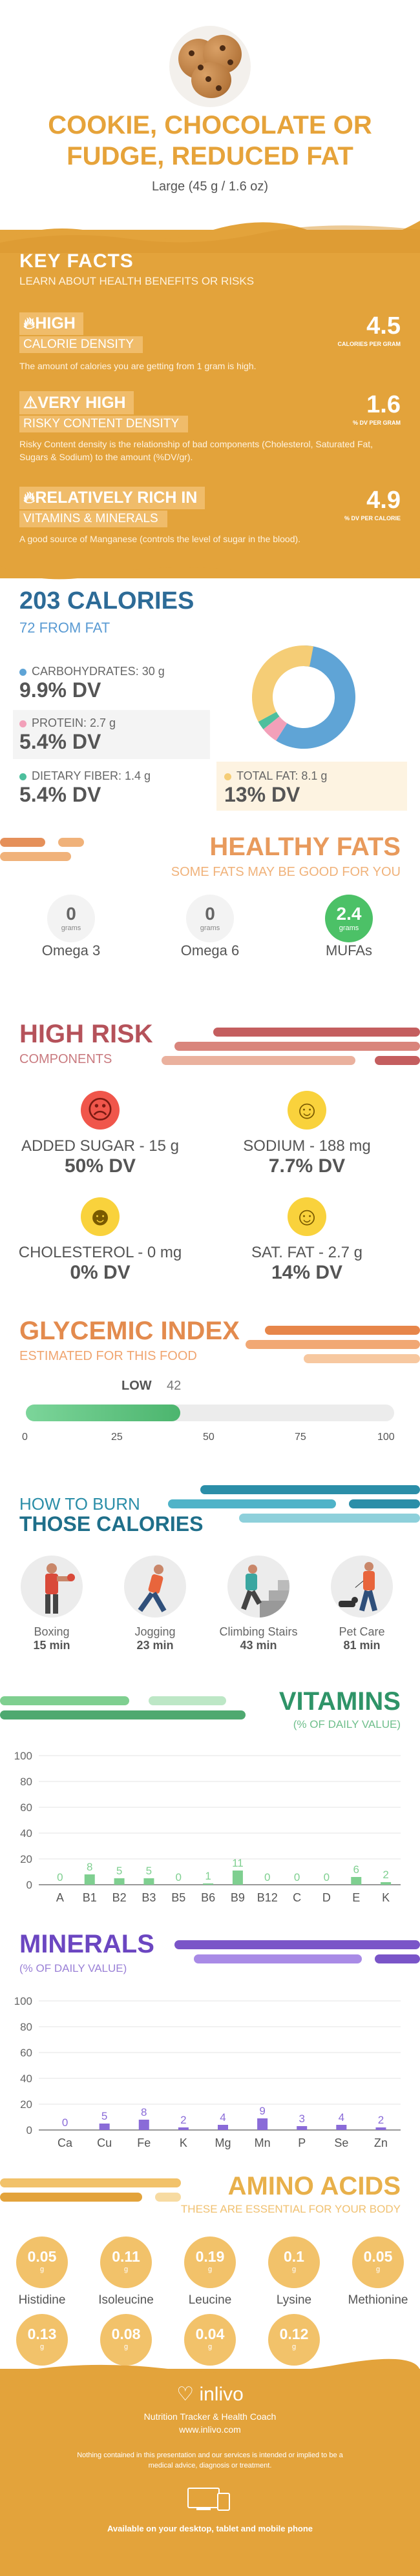 The width and height of the screenshot is (420, 2576). What do you see at coordinates (377, 423) in the screenshot?
I see `fact-unit: % DV PER GRAM` at bounding box center [377, 423].